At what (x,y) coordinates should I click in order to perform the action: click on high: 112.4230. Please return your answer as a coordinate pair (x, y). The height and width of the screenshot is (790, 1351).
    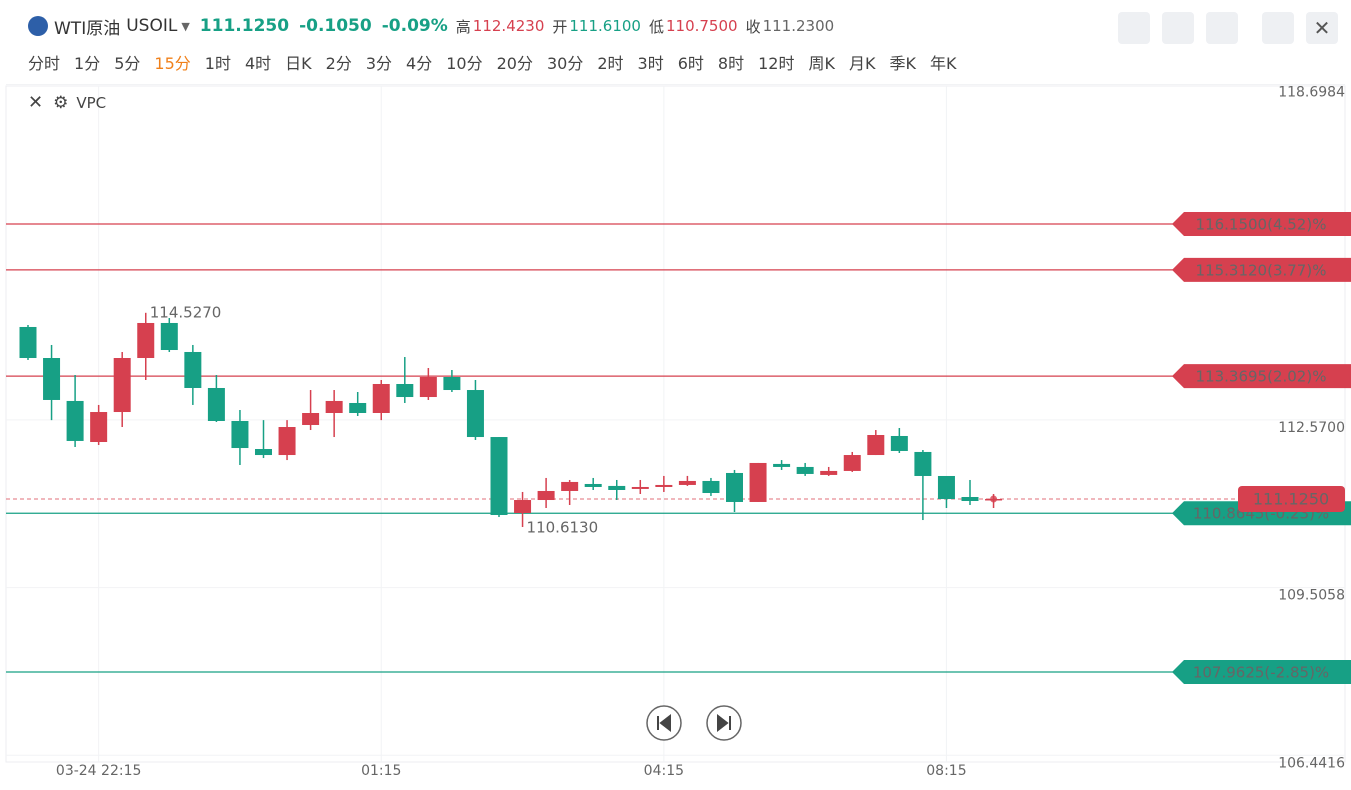
    Looking at the image, I should click on (508, 26).